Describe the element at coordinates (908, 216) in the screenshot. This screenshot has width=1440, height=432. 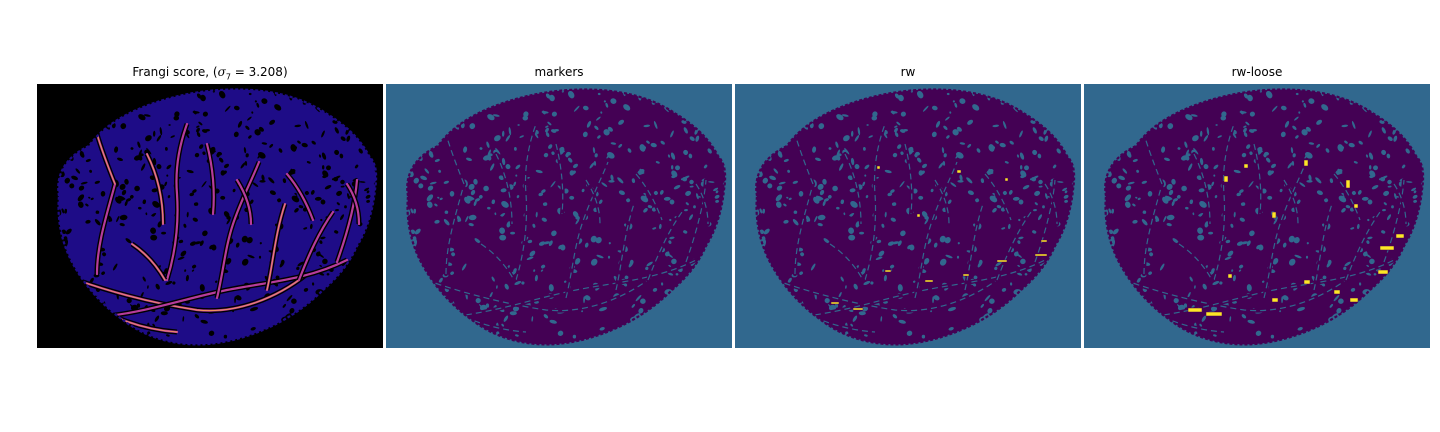
I see `rw-image` at that location.